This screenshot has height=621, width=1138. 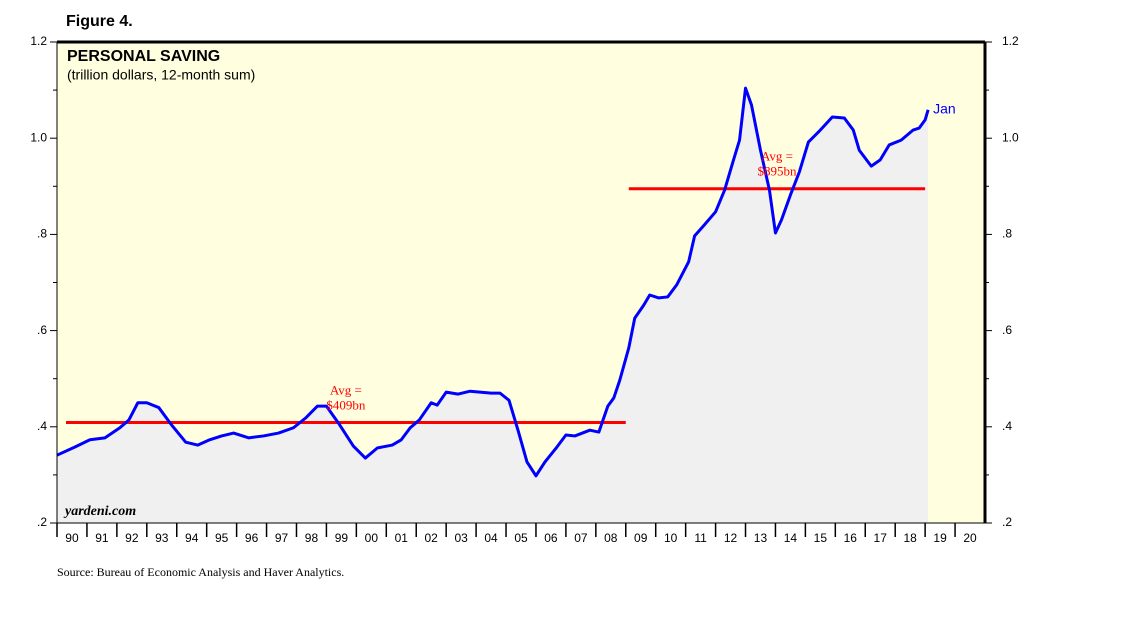 What do you see at coordinates (521, 538) in the screenshot?
I see `x-tick-label: 05` at bounding box center [521, 538].